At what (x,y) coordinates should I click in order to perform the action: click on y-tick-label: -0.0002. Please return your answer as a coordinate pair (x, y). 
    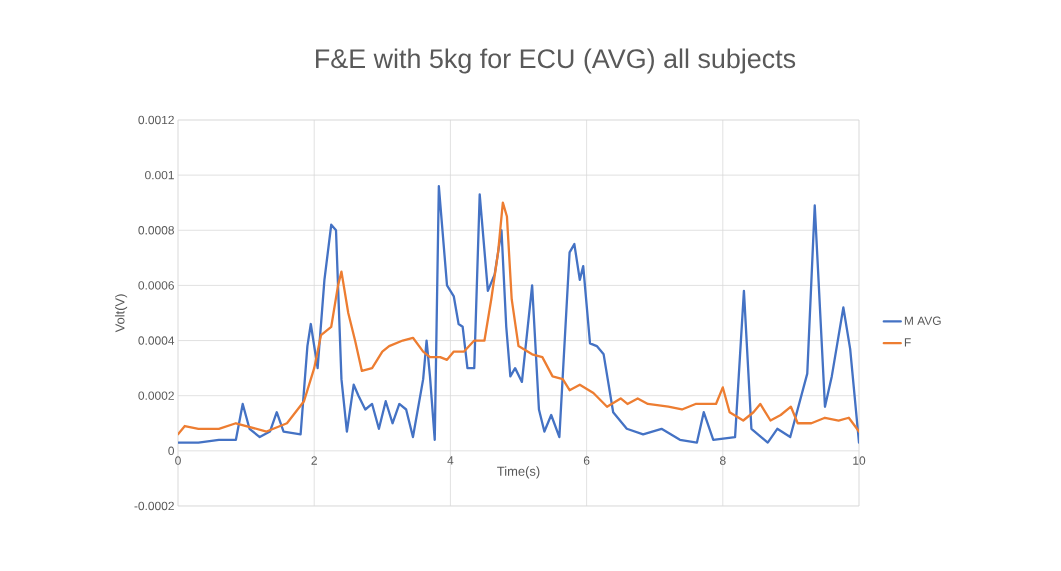
    Looking at the image, I should click on (154, 506).